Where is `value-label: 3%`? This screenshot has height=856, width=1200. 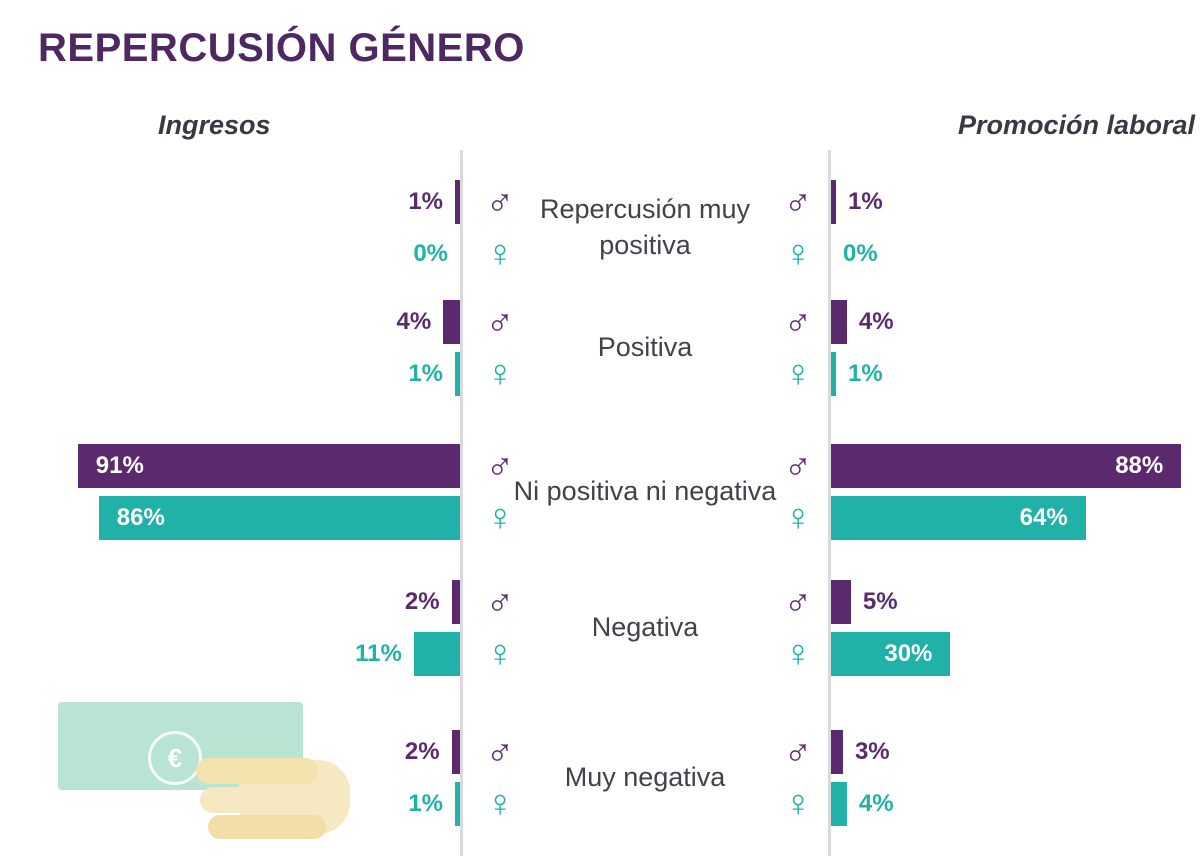 value-label: 3% is located at coordinates (872, 751).